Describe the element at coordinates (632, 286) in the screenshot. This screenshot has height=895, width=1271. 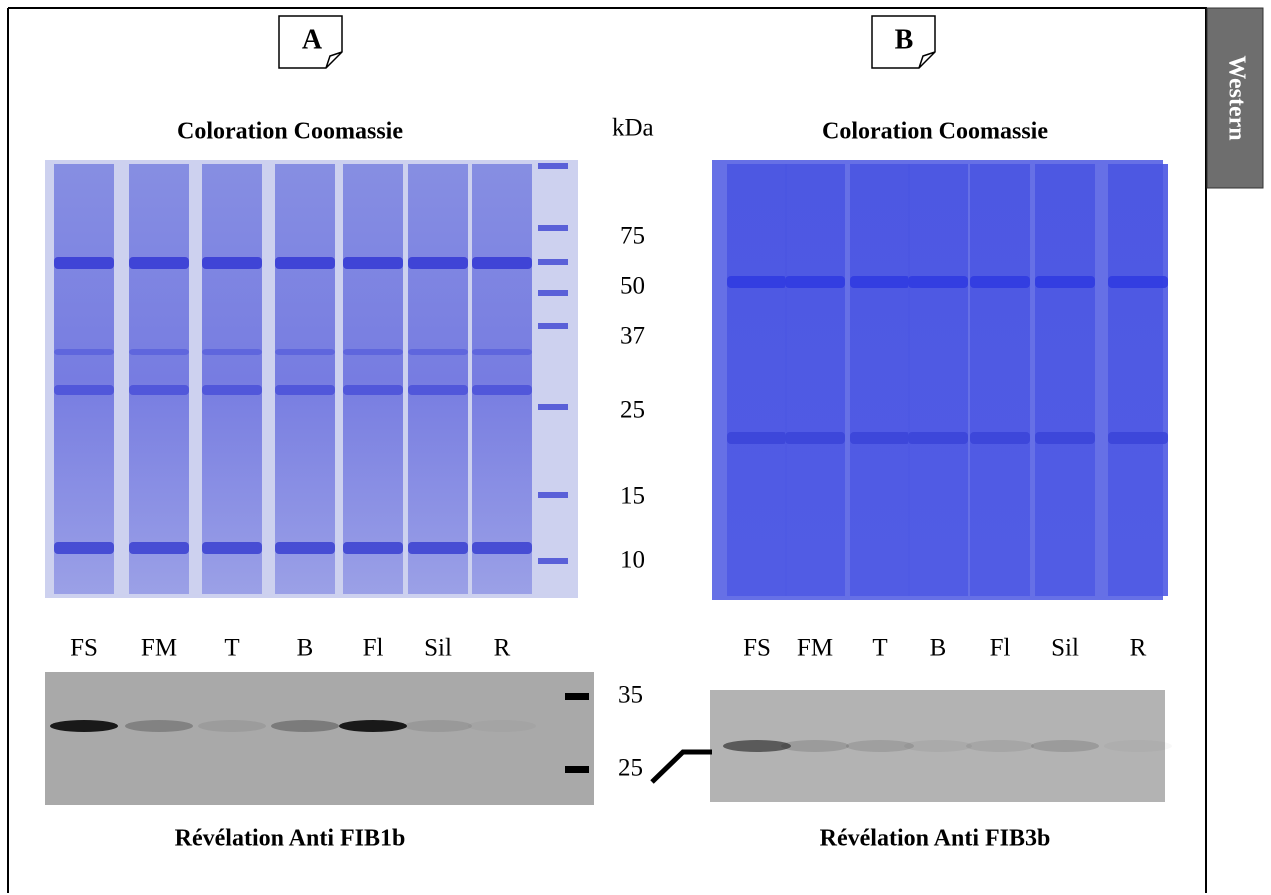
I see `marker-label: 50` at that location.